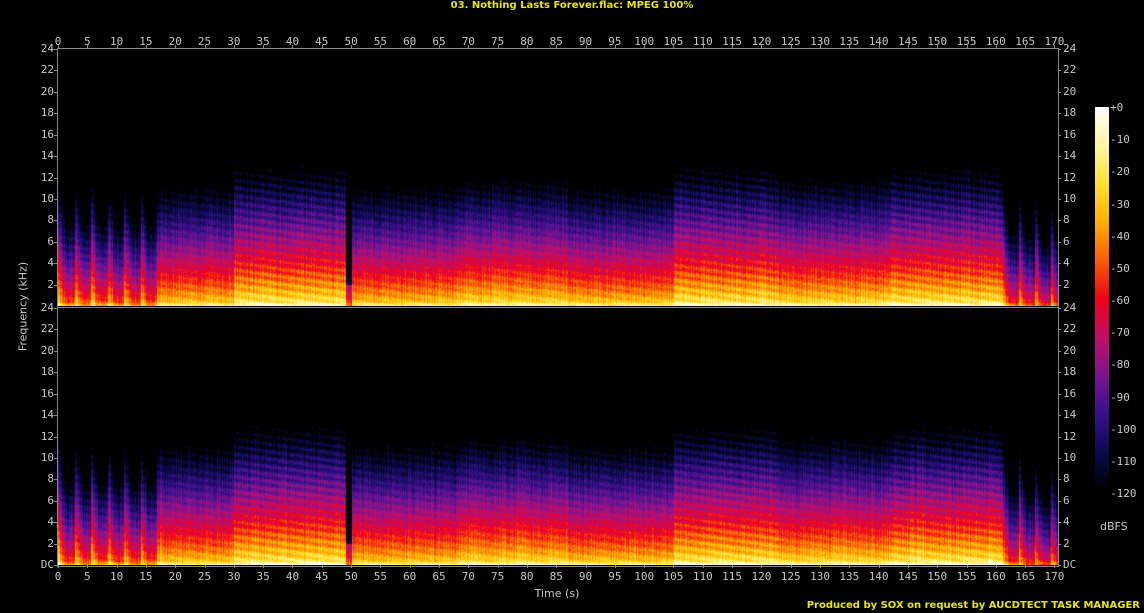 Image resolution: width=1144 pixels, height=613 pixels. I want to click on x-tick-label-bottom: 90, so click(585, 576).